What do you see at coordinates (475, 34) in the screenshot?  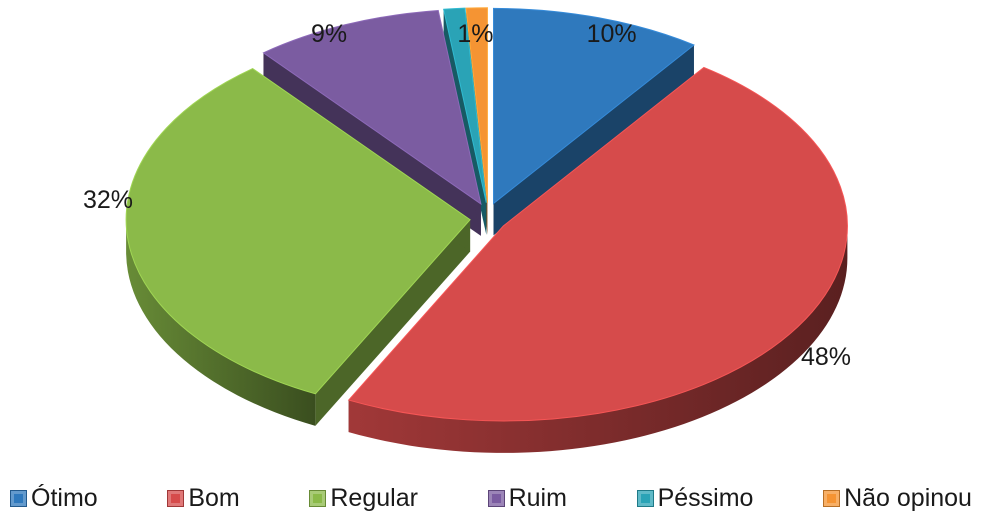 I see `data-label-nao-opinou: 1%` at bounding box center [475, 34].